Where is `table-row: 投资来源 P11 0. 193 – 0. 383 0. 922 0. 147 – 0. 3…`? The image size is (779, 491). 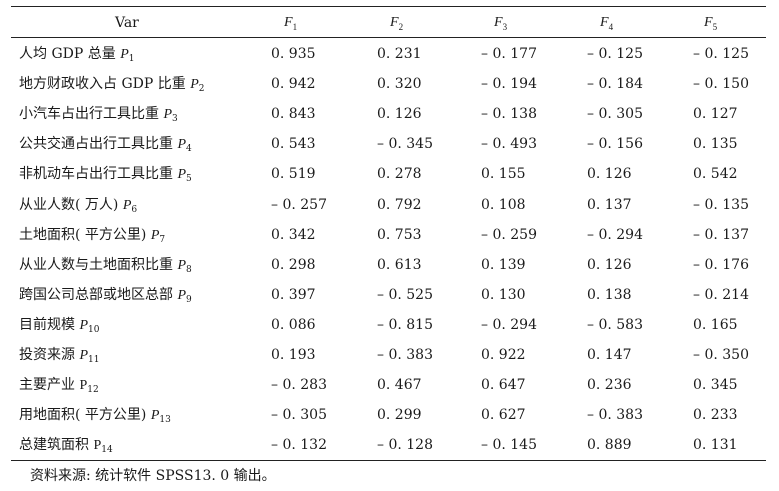
table-row: 投资来源 P11 0. 193 – 0. 383 0. 922 0. 147 – 0. 3… is located at coordinates (388, 355).